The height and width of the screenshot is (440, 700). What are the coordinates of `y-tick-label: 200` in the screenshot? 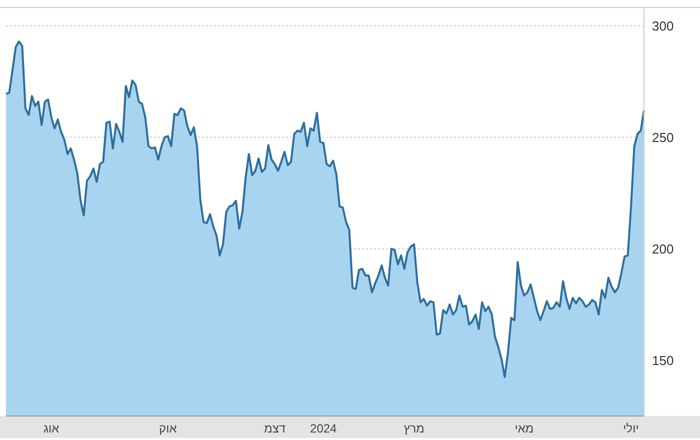 It's located at (663, 248).